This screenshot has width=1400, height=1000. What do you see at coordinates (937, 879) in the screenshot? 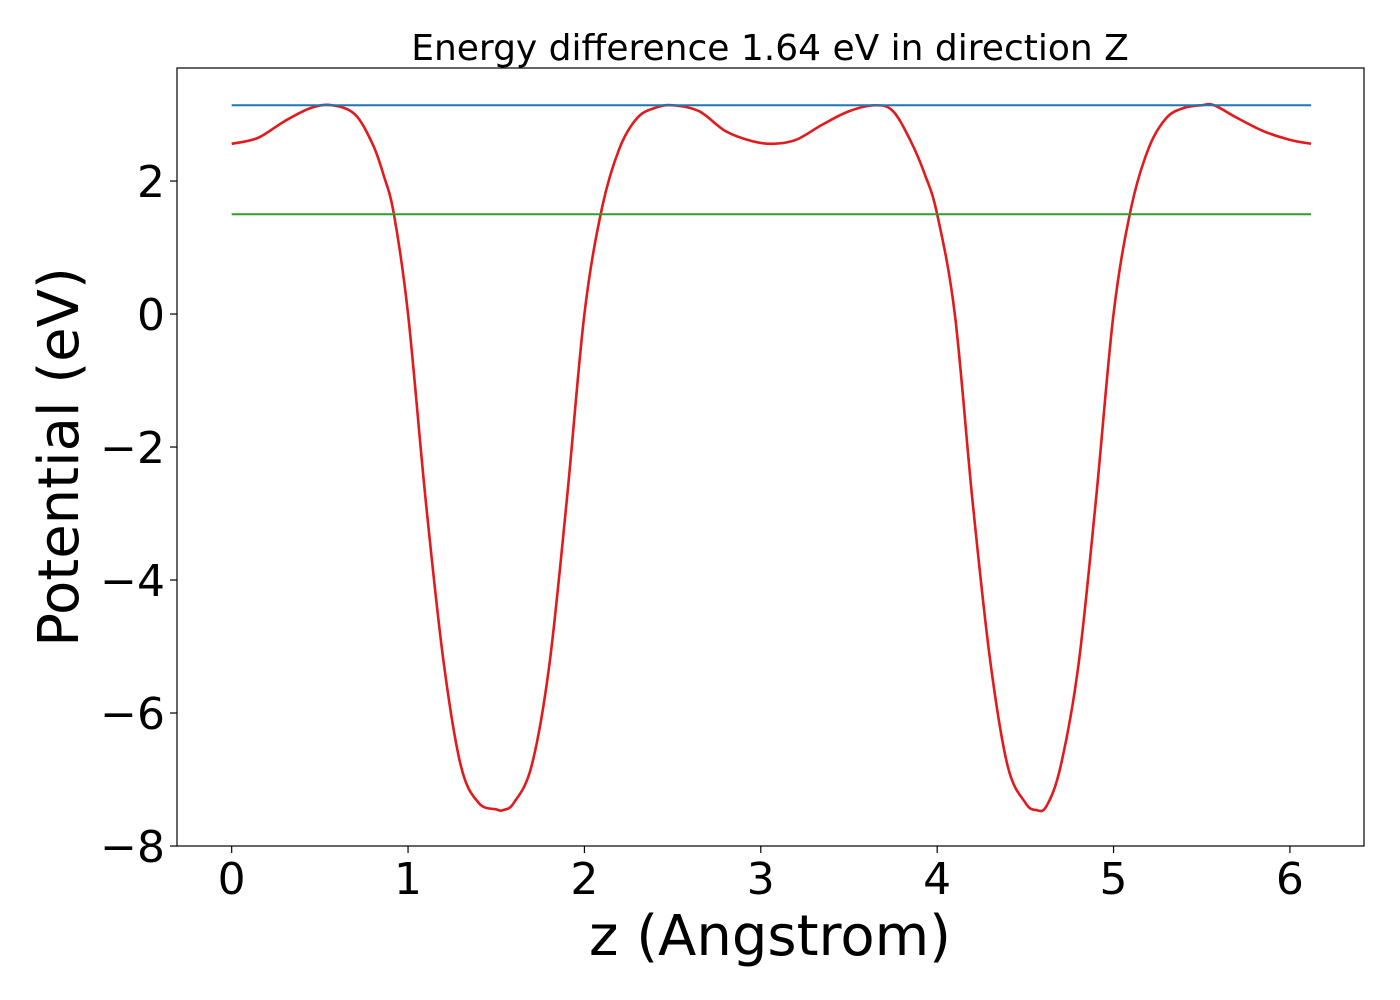
I see `x-tick-label: 4` at bounding box center [937, 879].